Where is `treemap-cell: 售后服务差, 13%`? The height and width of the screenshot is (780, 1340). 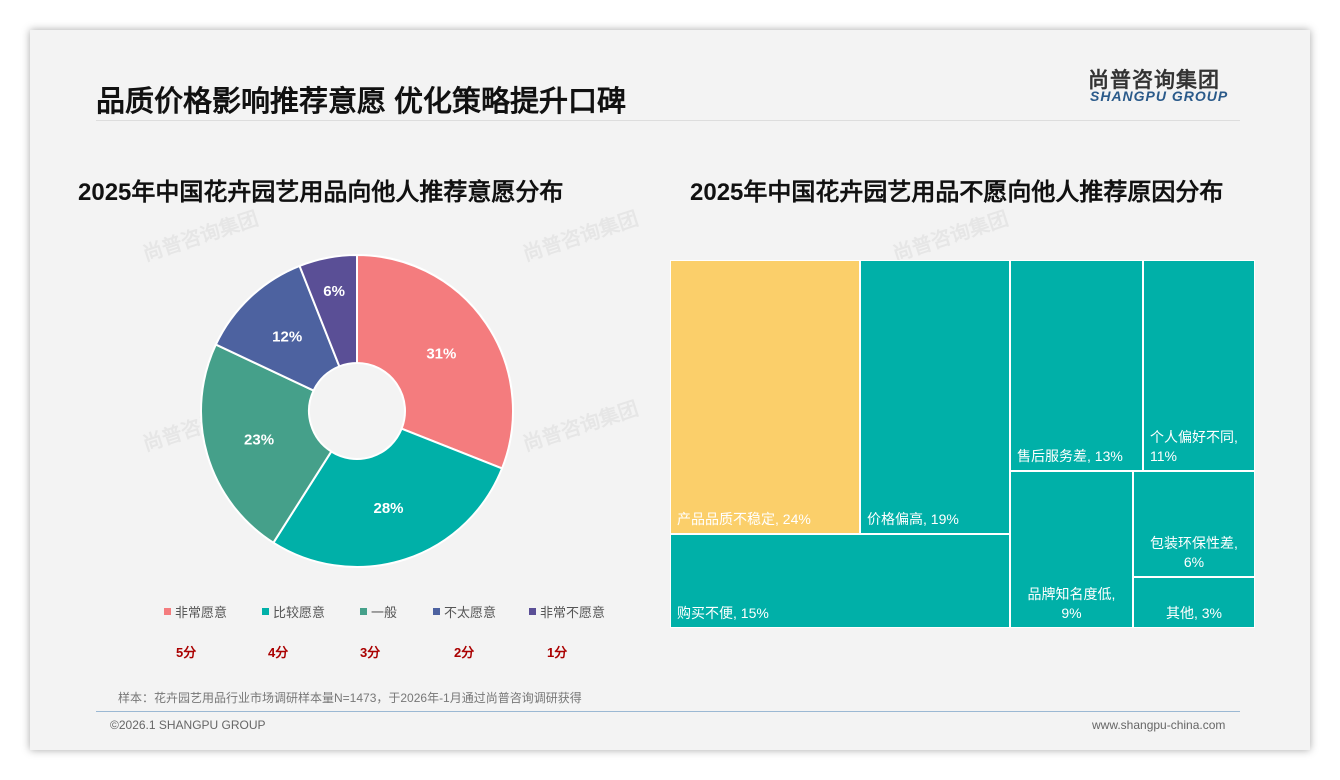 treemap-cell: 售后服务差, 13% is located at coordinates (1076, 365).